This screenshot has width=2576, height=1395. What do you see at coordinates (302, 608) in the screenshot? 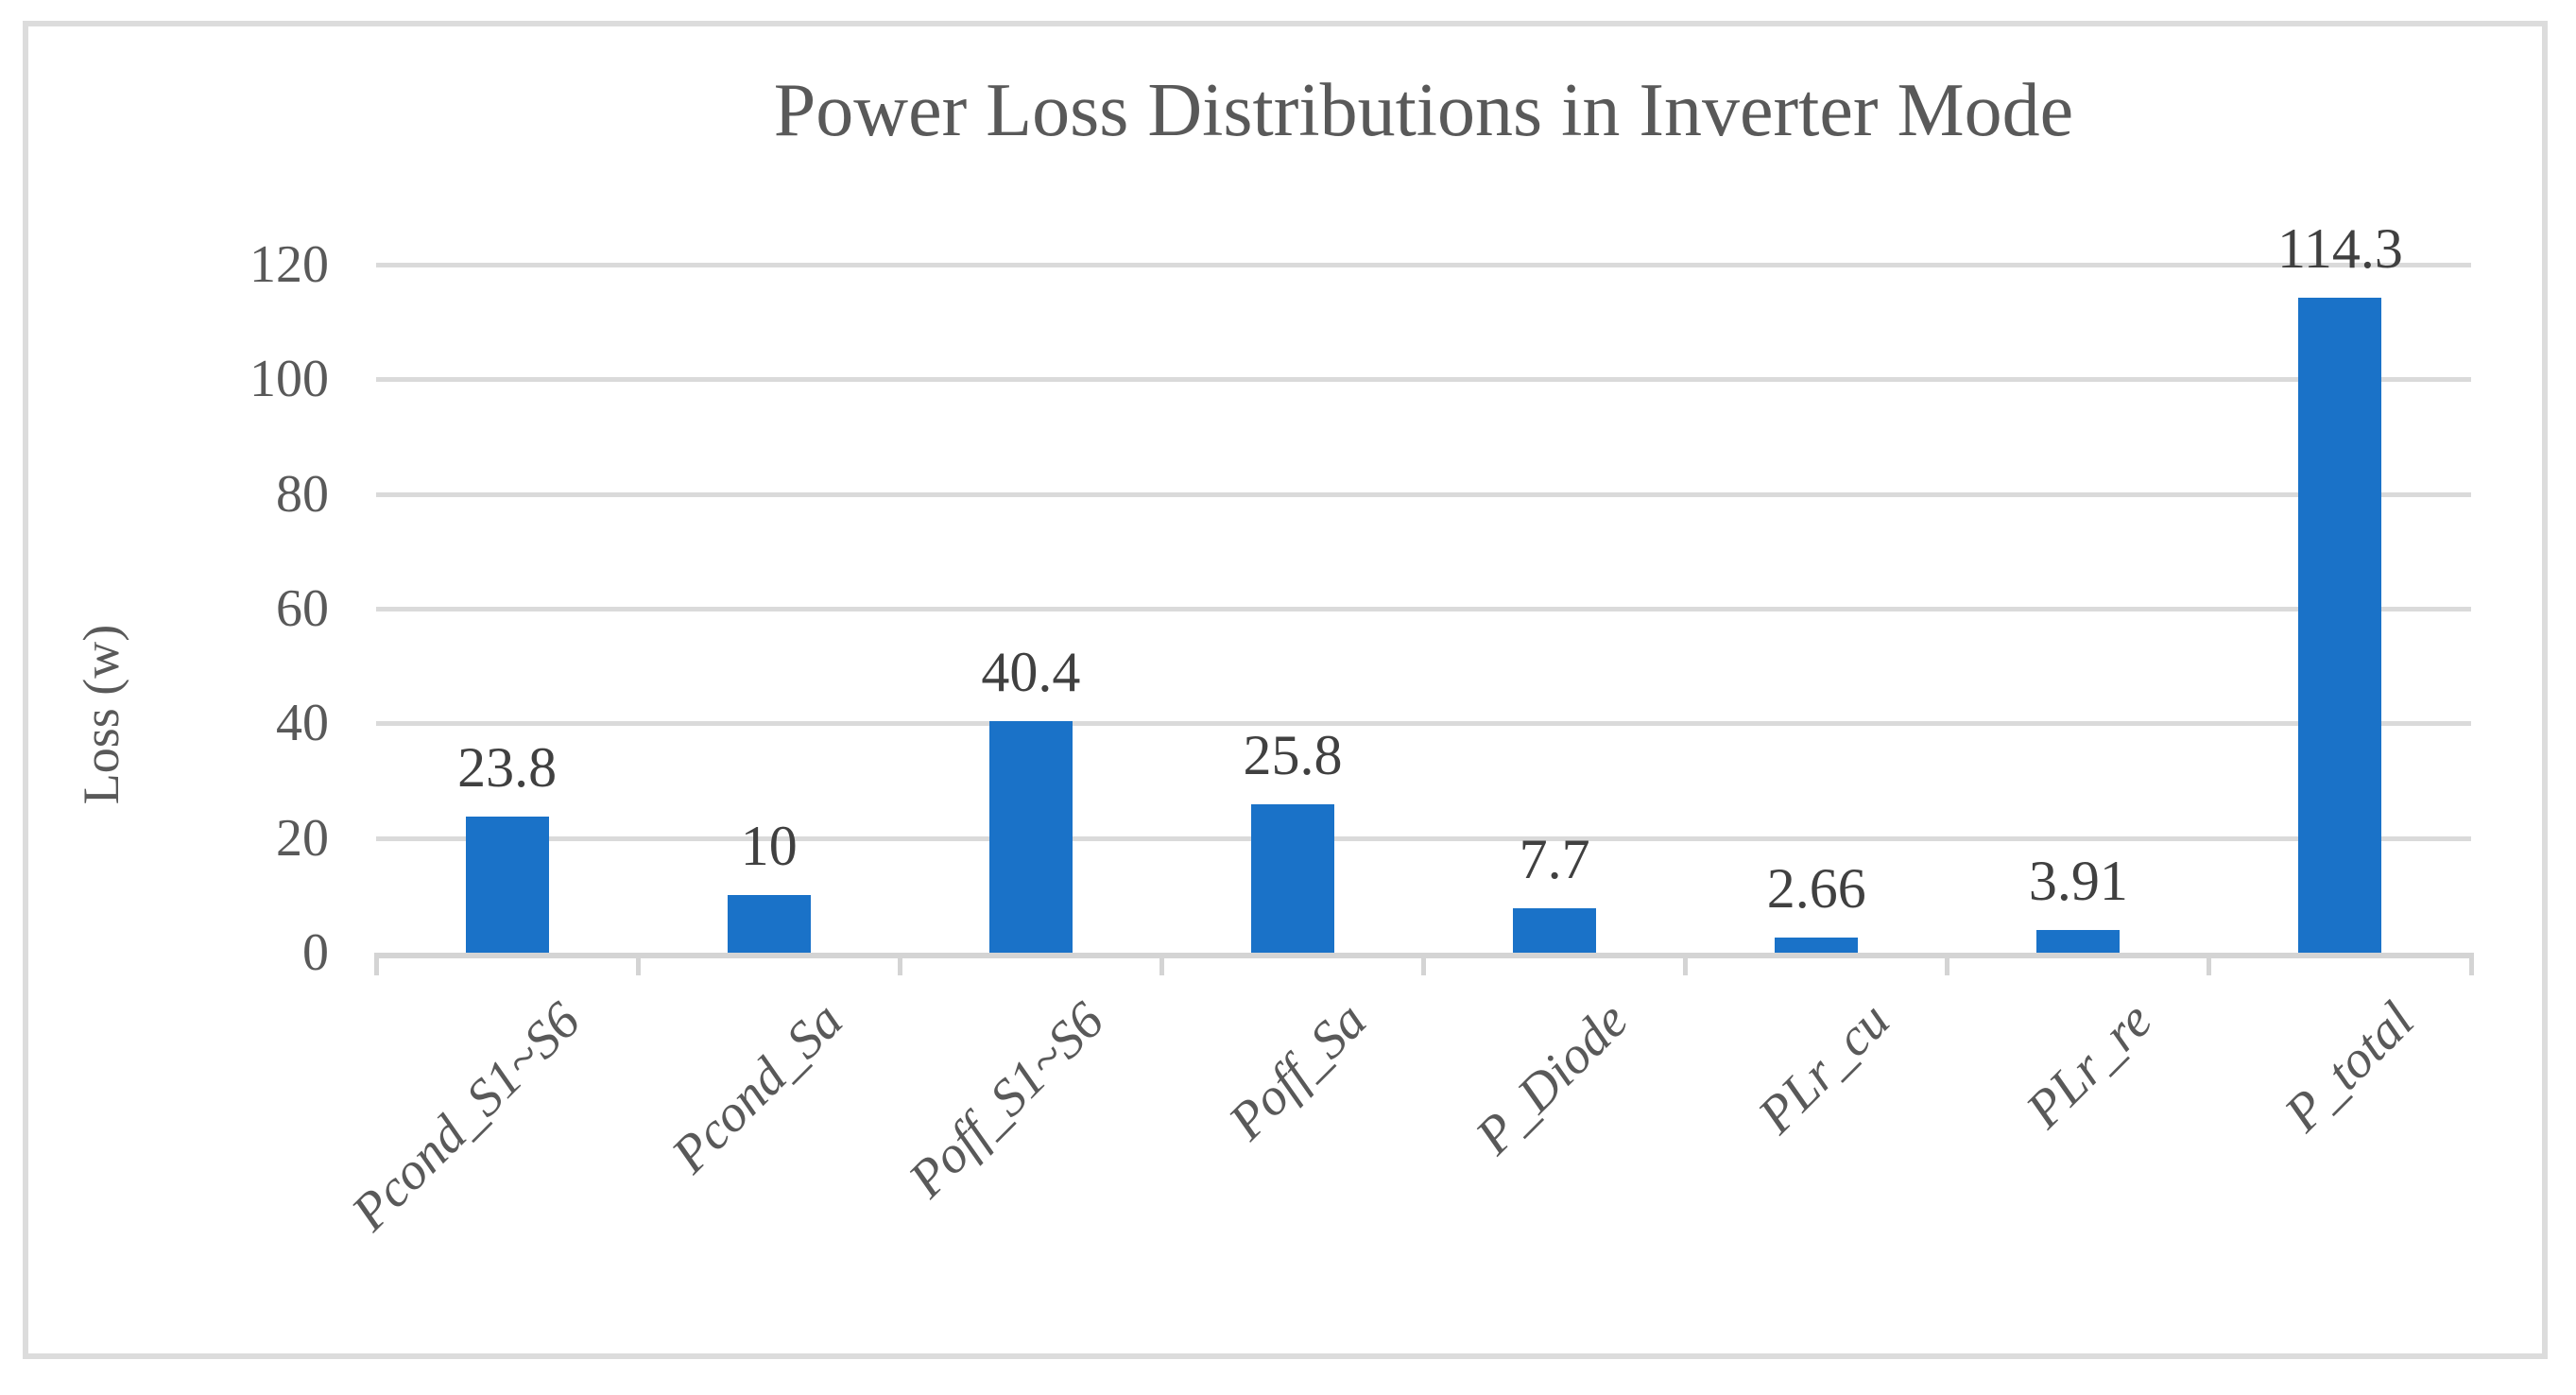
I see `y-tick-label: 60` at bounding box center [302, 608].